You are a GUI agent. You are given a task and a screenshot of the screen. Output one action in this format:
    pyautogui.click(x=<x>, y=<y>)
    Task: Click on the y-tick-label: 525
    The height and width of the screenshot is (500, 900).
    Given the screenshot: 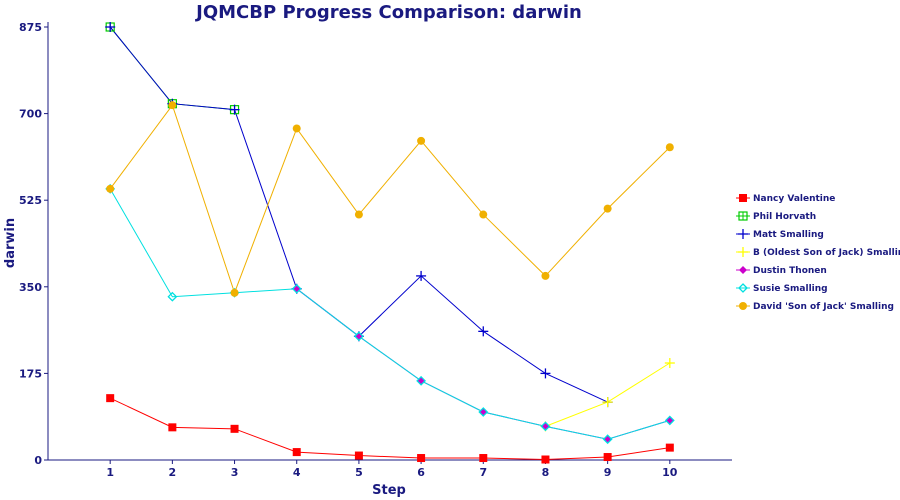 What is the action you would take?
    pyautogui.click(x=30, y=200)
    